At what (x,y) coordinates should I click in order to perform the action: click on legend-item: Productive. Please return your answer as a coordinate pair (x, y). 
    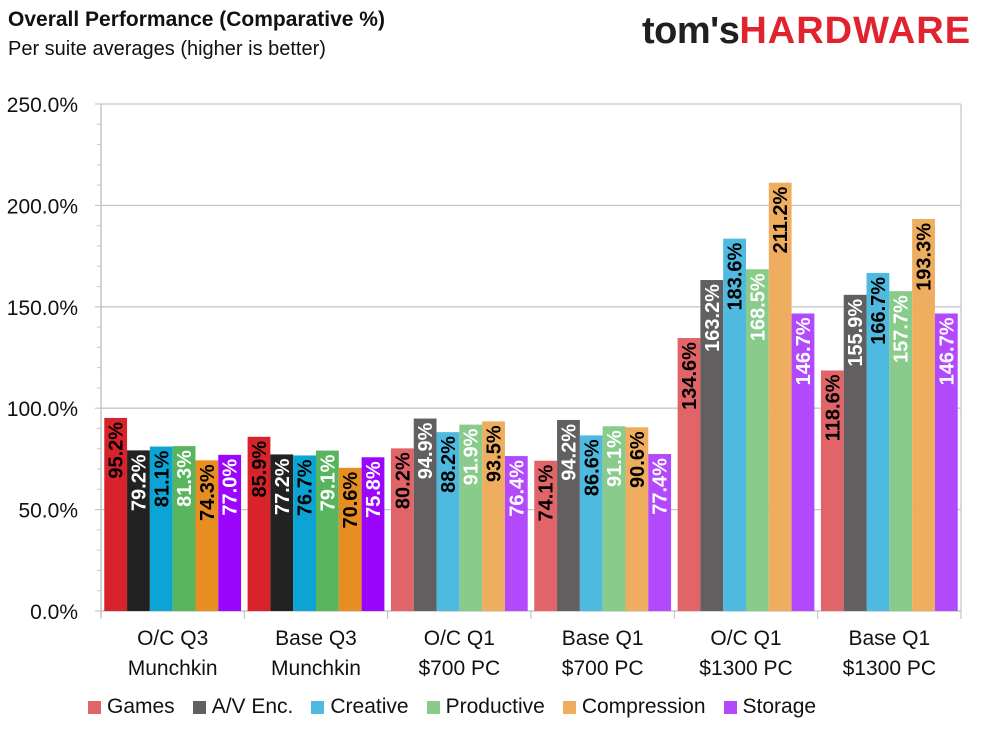
    Looking at the image, I should click on (485, 707).